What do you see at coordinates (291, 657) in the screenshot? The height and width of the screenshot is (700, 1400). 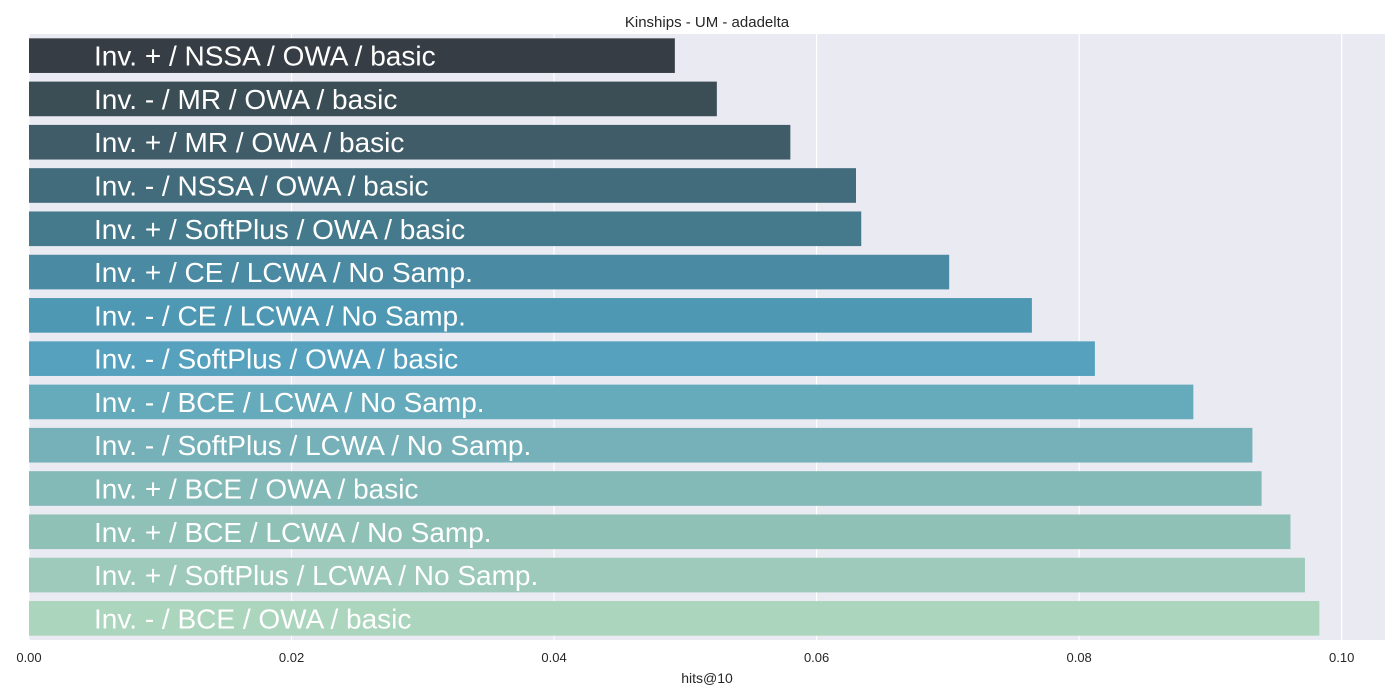 I see `x-tick-label: 0.02` at bounding box center [291, 657].